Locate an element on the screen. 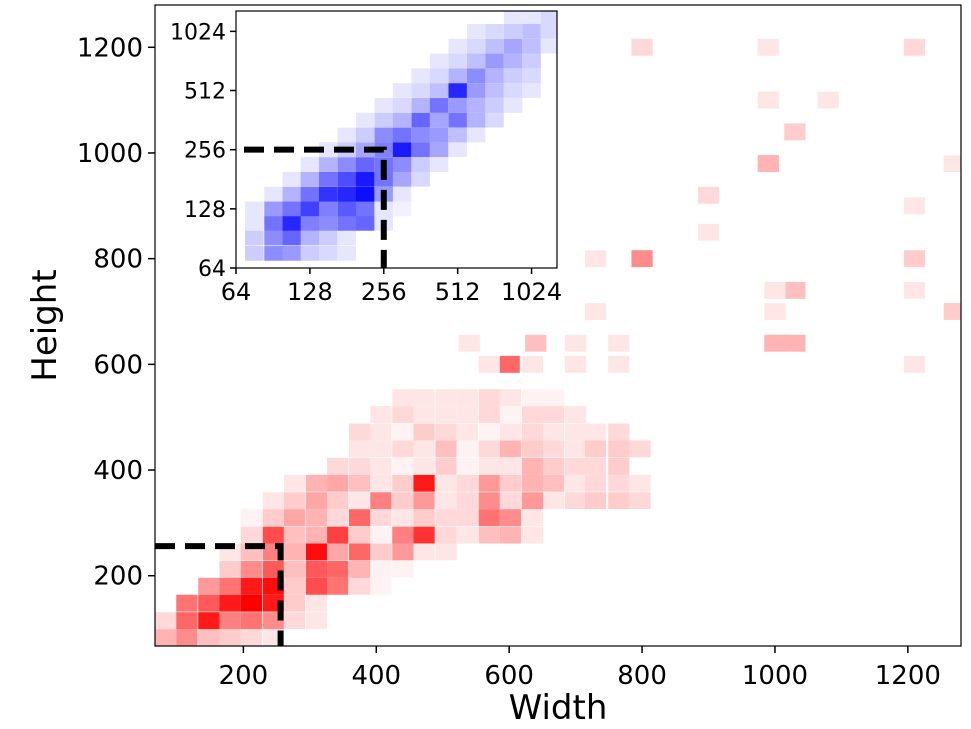 The width and height of the screenshot is (971, 729). y-tick-label: 400 is located at coordinates (118, 471).